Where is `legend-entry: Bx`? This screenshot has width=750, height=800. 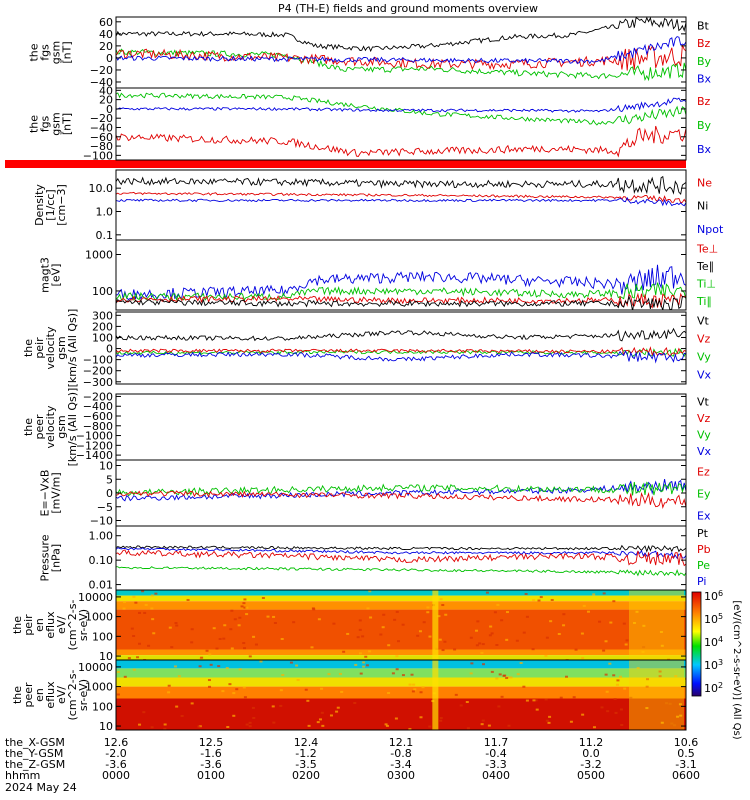
legend-entry: Bx is located at coordinates (704, 79).